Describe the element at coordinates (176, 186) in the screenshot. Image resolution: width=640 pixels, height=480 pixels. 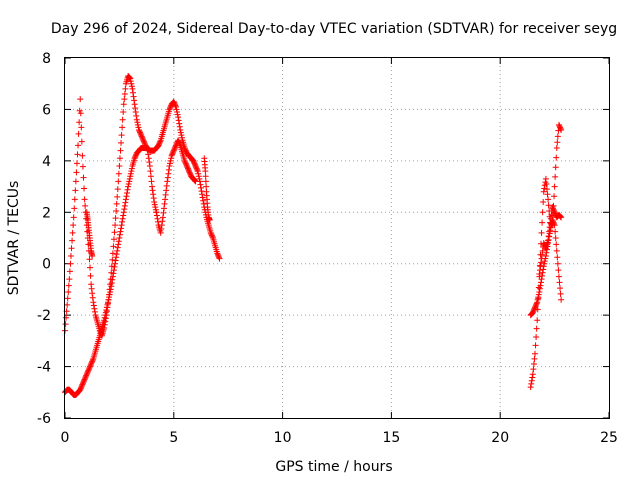
I see `series-track-d` at that location.